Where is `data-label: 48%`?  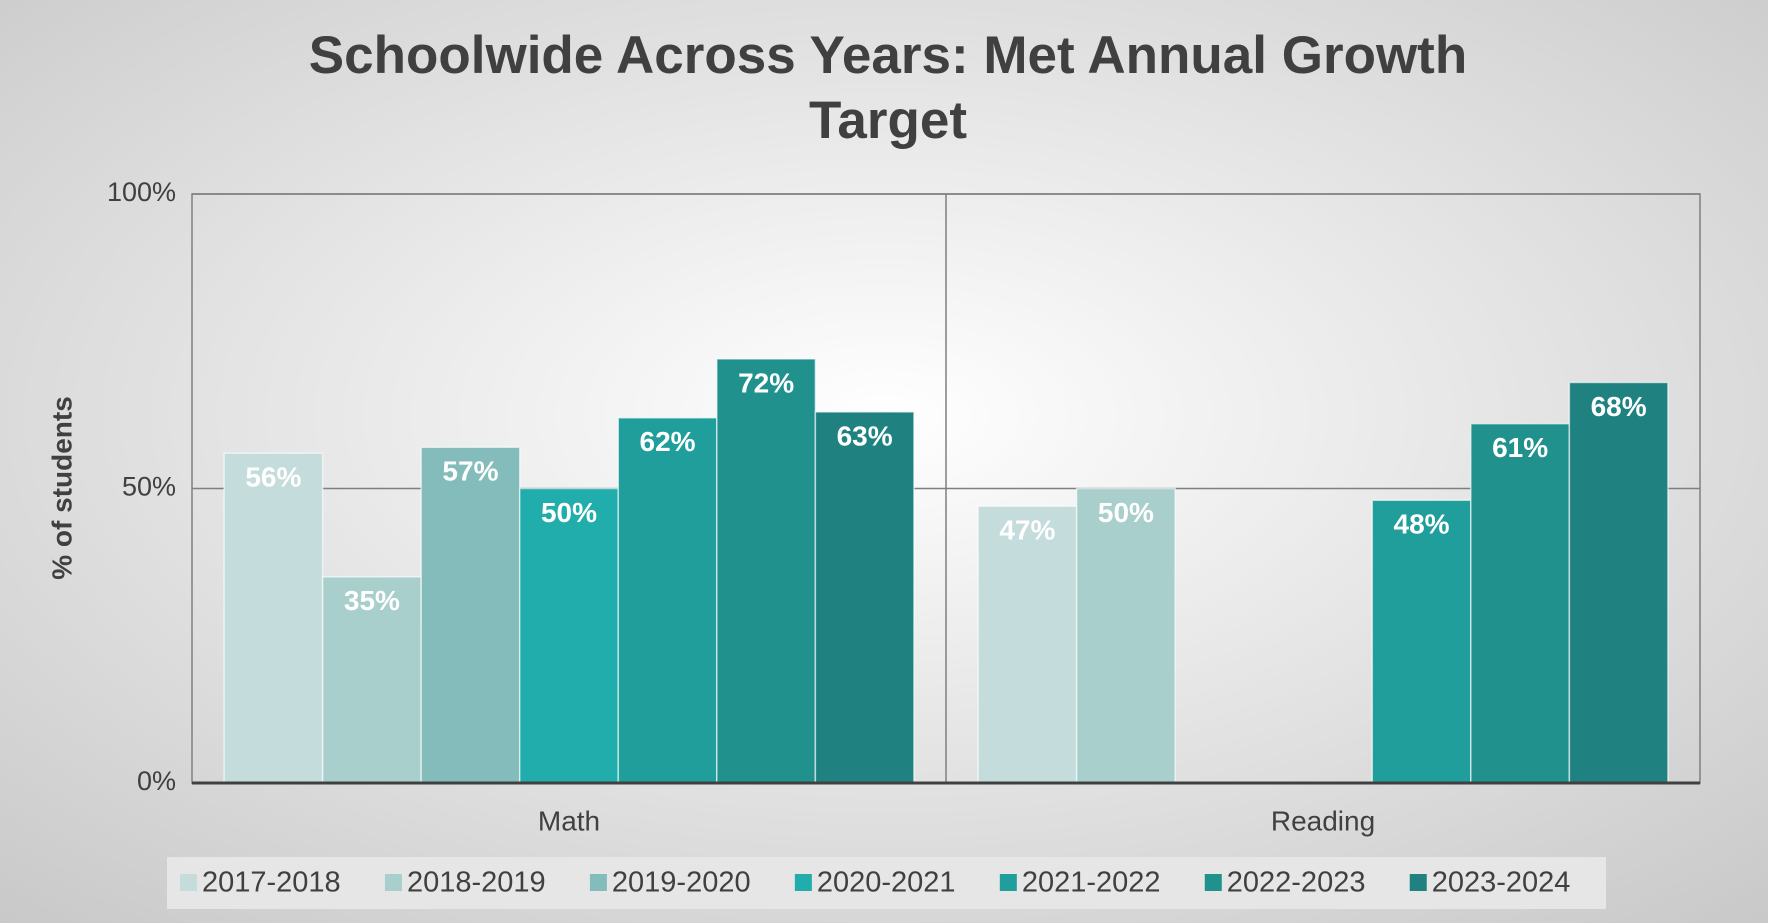
data-label: 48% is located at coordinates (1422, 524).